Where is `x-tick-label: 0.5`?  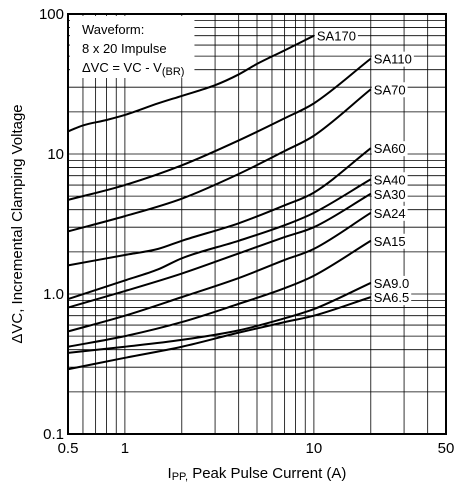
x-tick-label: 0.5 is located at coordinates (68, 448).